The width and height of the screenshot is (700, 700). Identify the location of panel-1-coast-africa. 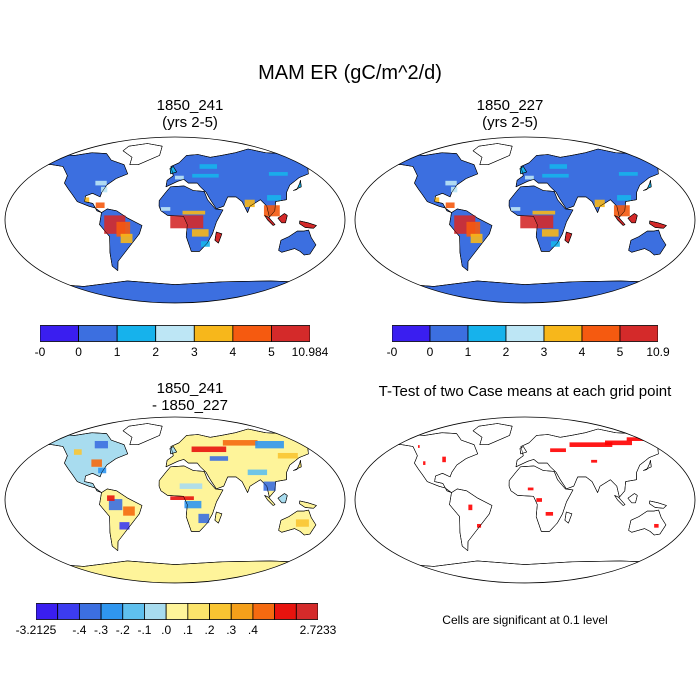
(191, 218).